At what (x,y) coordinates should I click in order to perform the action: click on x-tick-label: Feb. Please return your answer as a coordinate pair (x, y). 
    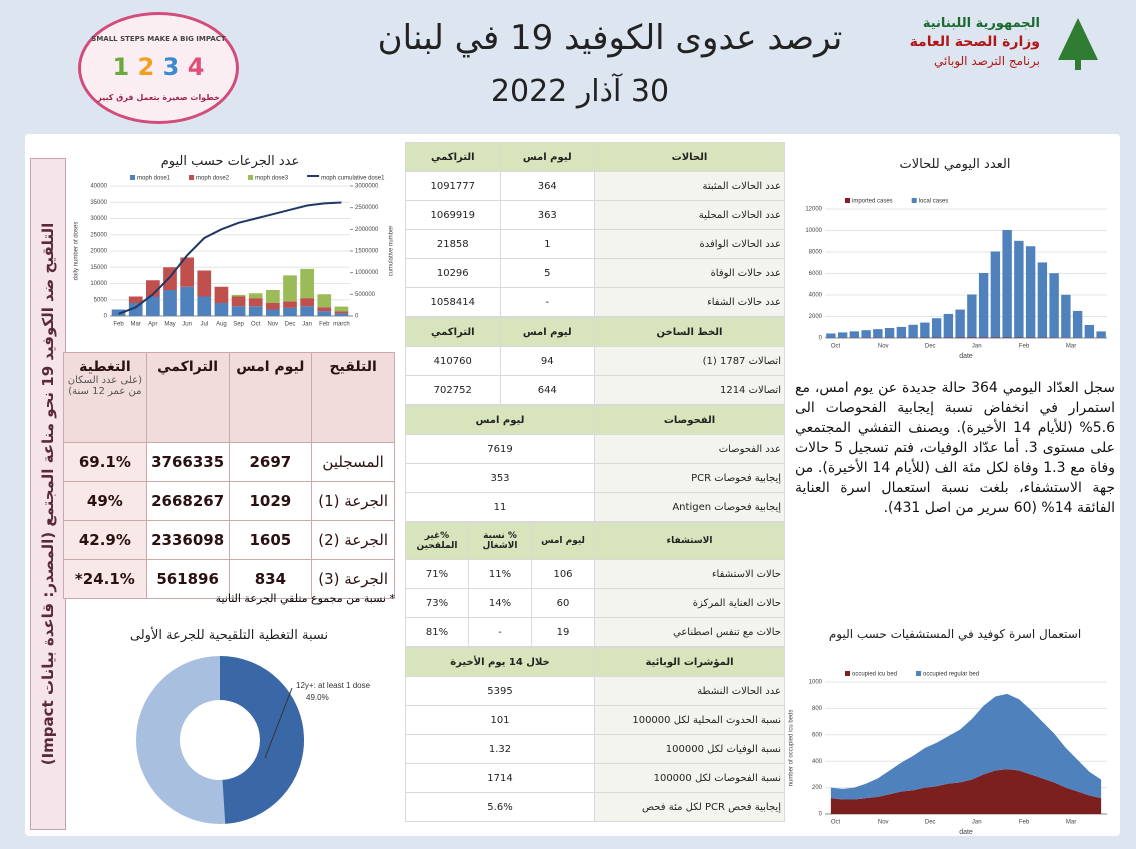
    Looking at the image, I should click on (1024, 347).